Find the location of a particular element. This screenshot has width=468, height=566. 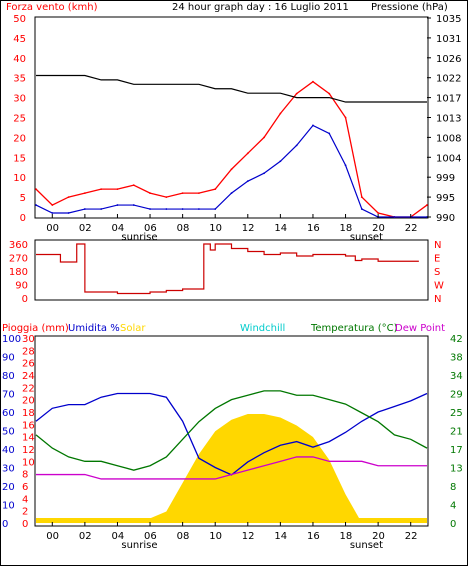

humidity-y-tick-label: 90 is located at coordinates (8, 358).